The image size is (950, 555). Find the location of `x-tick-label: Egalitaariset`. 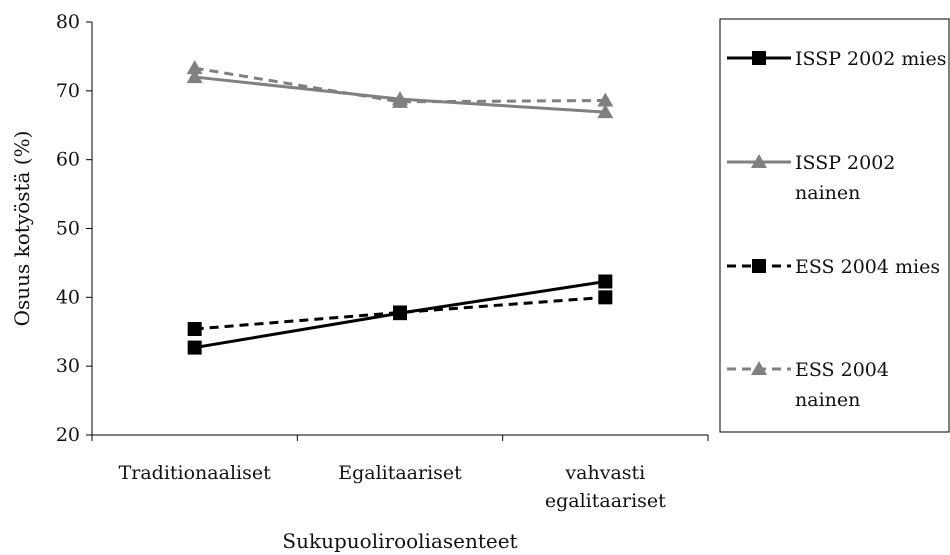

x-tick-label: Egalitaariset is located at coordinates (400, 473).